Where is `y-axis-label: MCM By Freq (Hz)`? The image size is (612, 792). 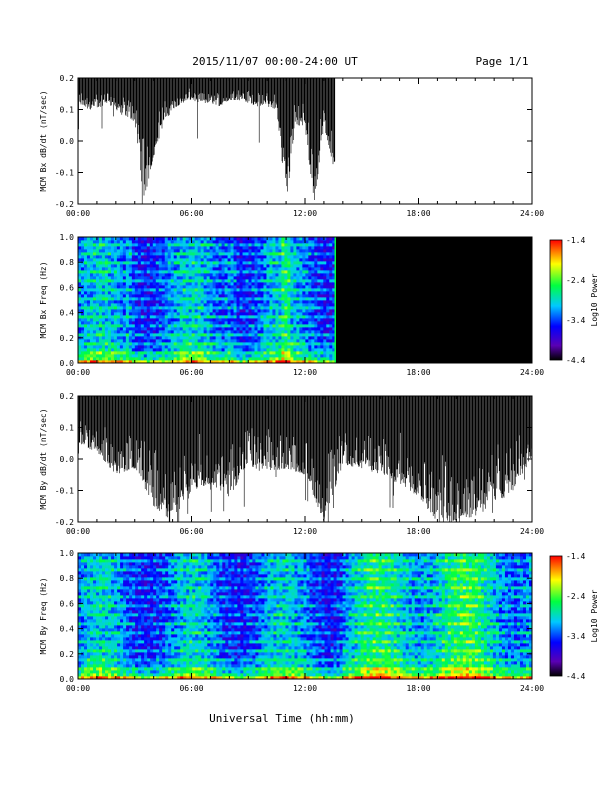
y-axis-label: MCM By Freq (Hz) is located at coordinates (43, 615).